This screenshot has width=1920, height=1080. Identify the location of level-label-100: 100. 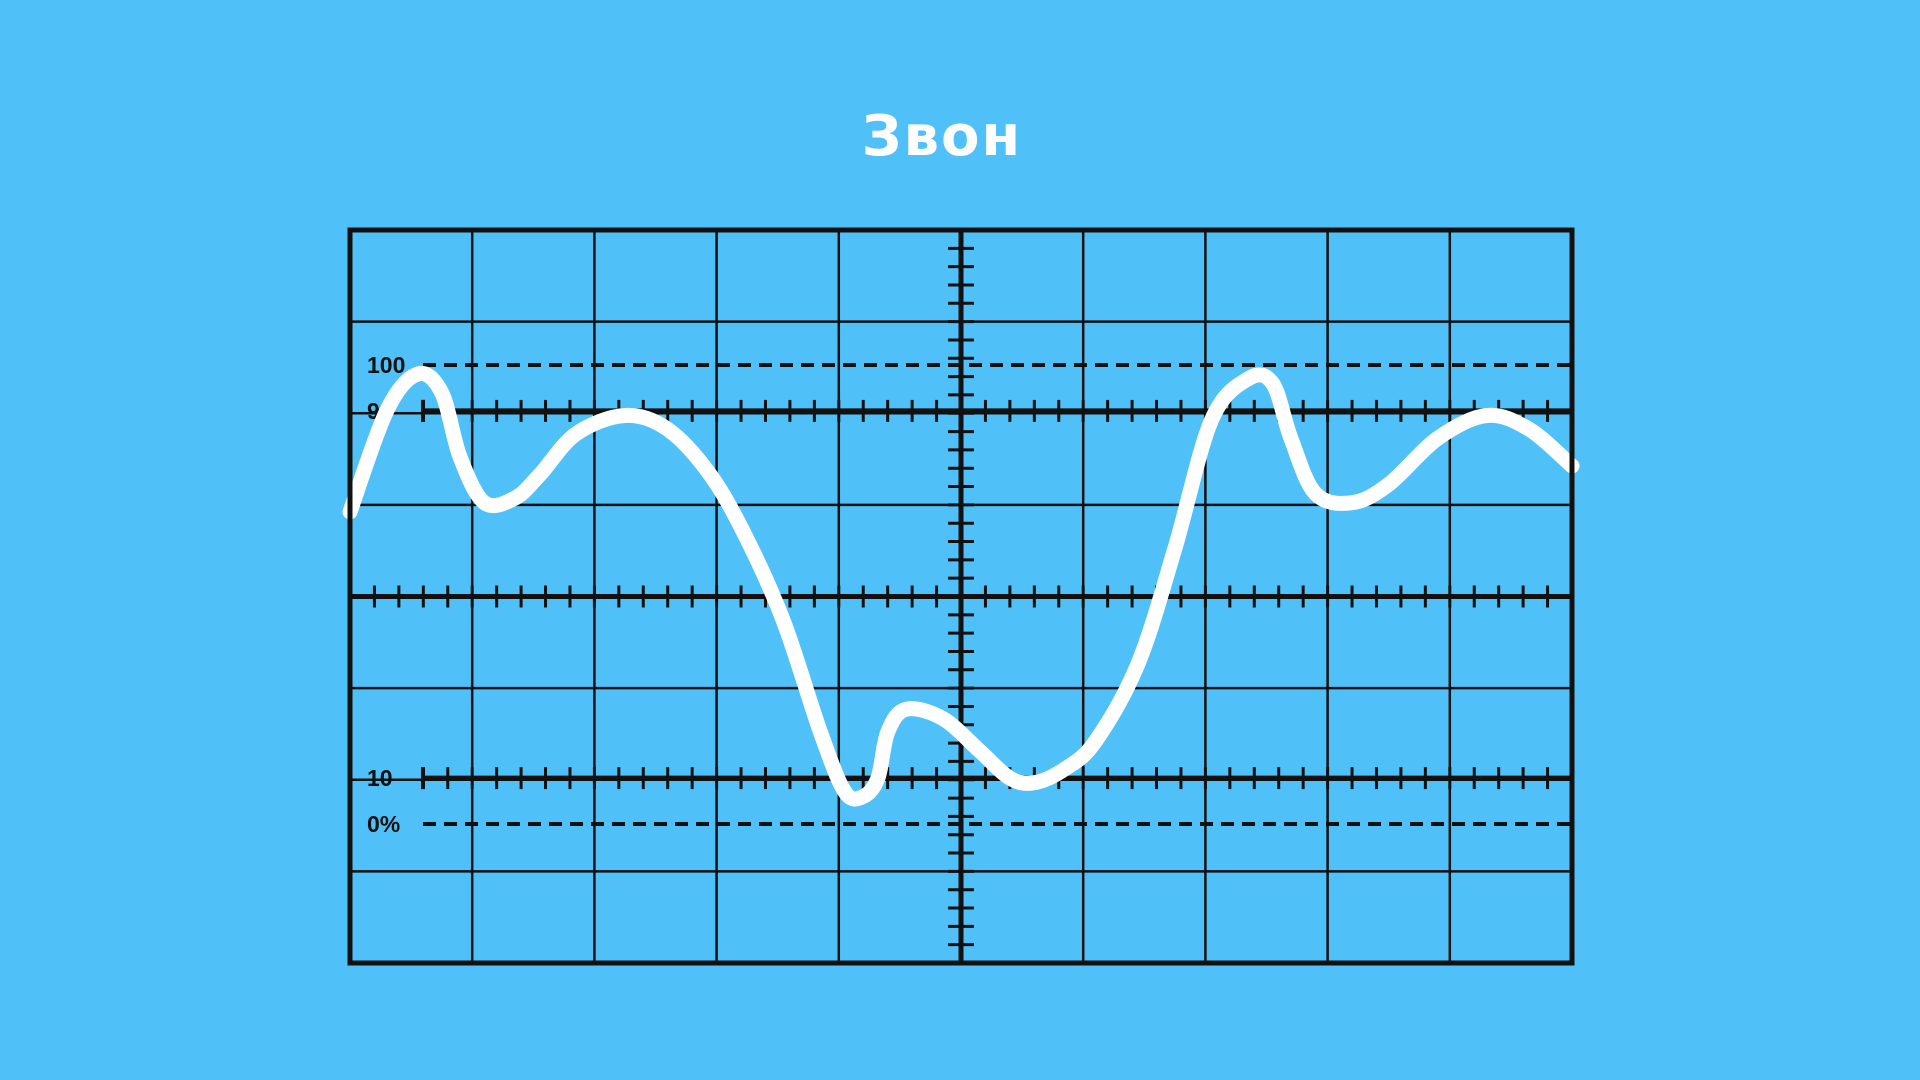
(386, 365).